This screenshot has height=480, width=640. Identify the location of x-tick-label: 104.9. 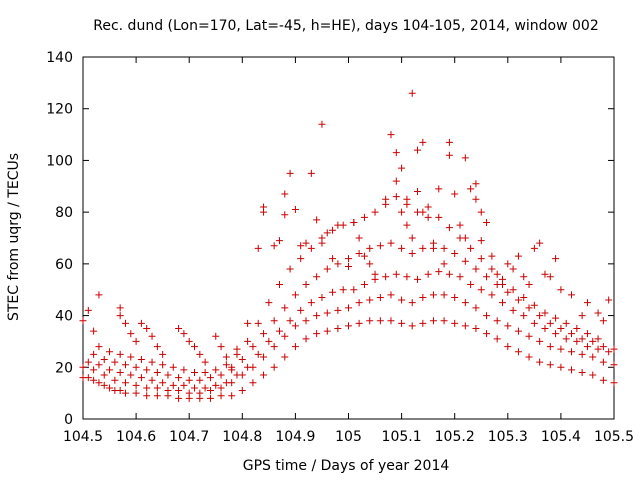
(295, 437).